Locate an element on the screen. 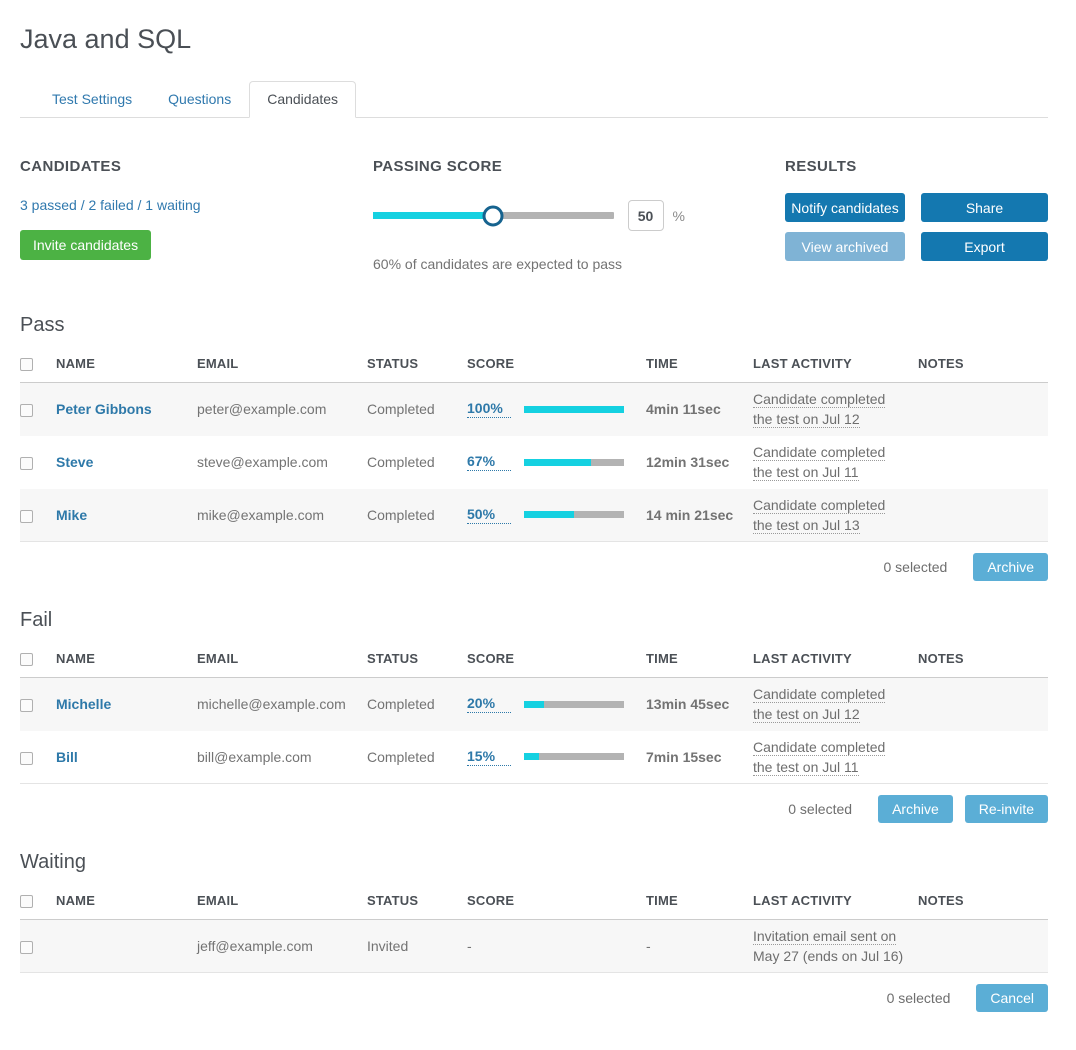  pass-table-footer: 0 selected Archive is located at coordinates (534, 562).